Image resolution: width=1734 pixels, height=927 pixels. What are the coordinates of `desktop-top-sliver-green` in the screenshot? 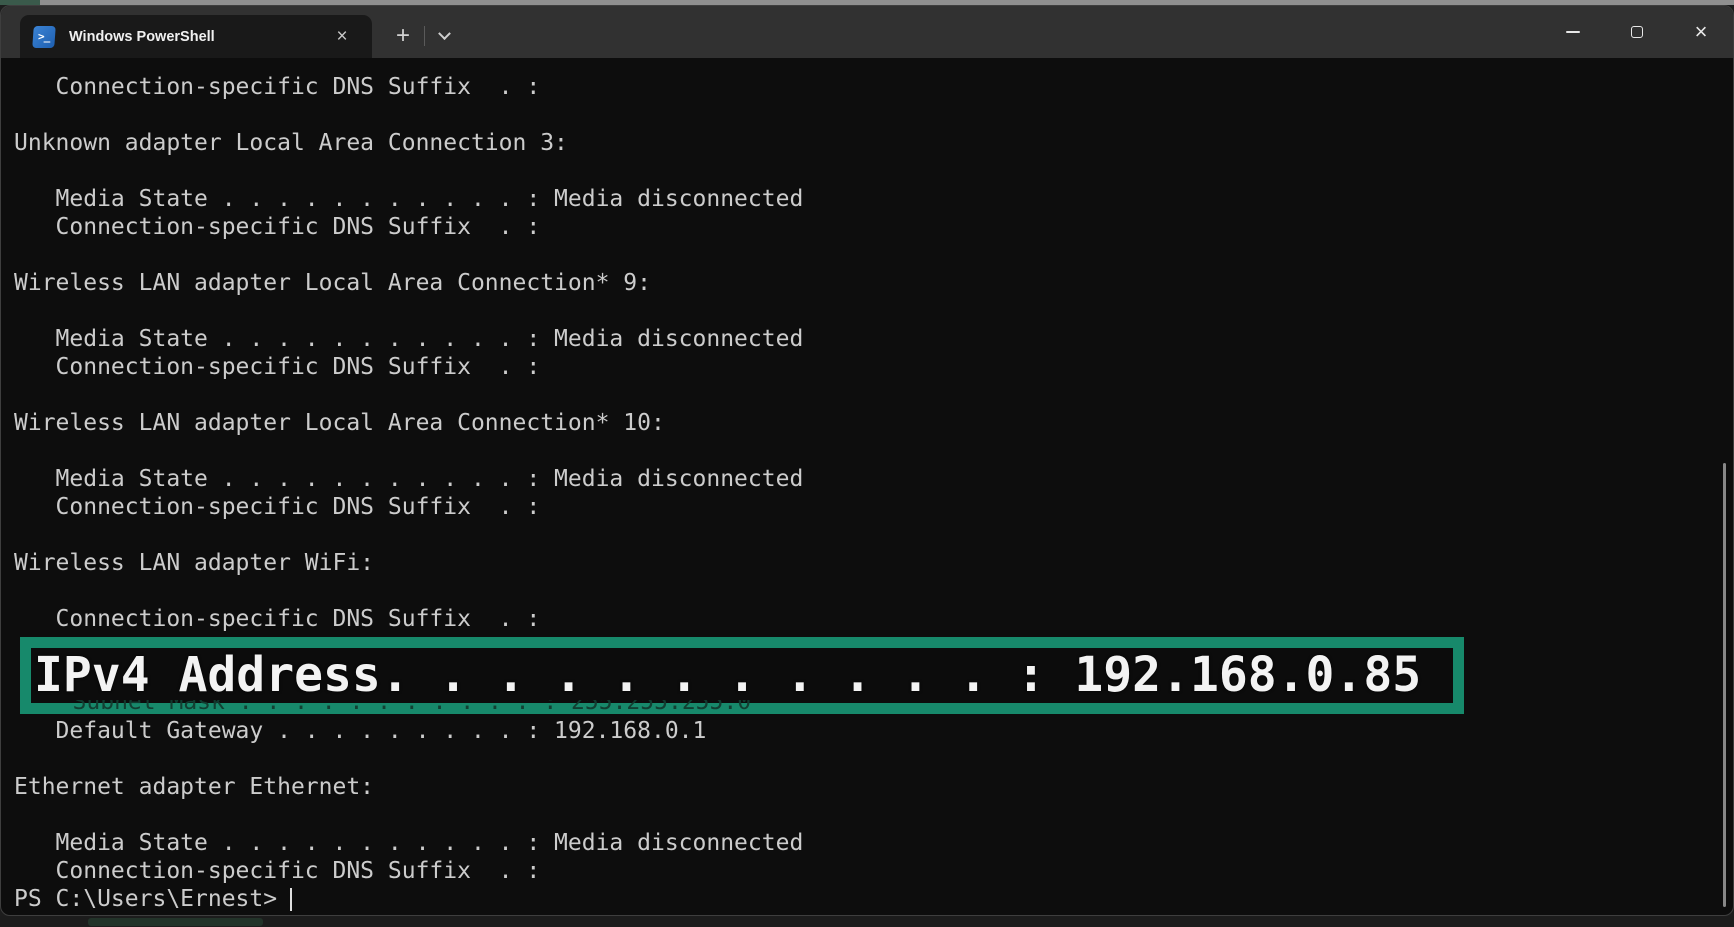 It's located at (20, 2).